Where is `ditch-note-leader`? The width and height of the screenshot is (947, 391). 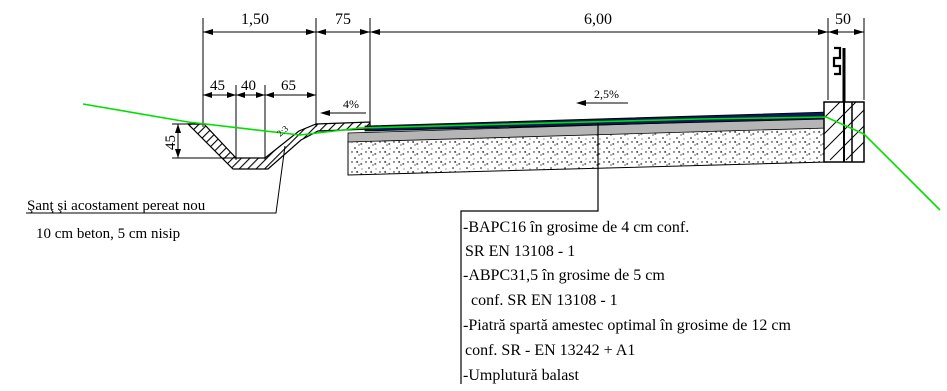
ditch-note-leader is located at coordinates (156, 179).